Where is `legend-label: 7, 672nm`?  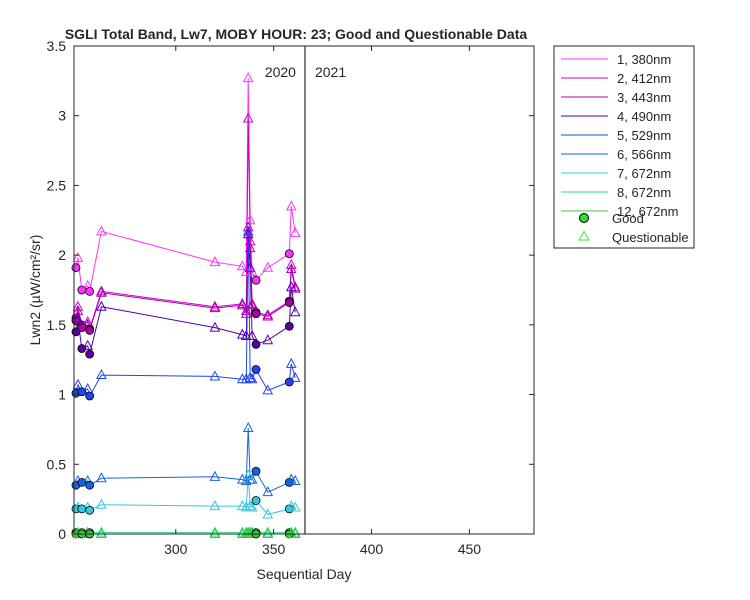 legend-label: 7, 672nm is located at coordinates (644, 173).